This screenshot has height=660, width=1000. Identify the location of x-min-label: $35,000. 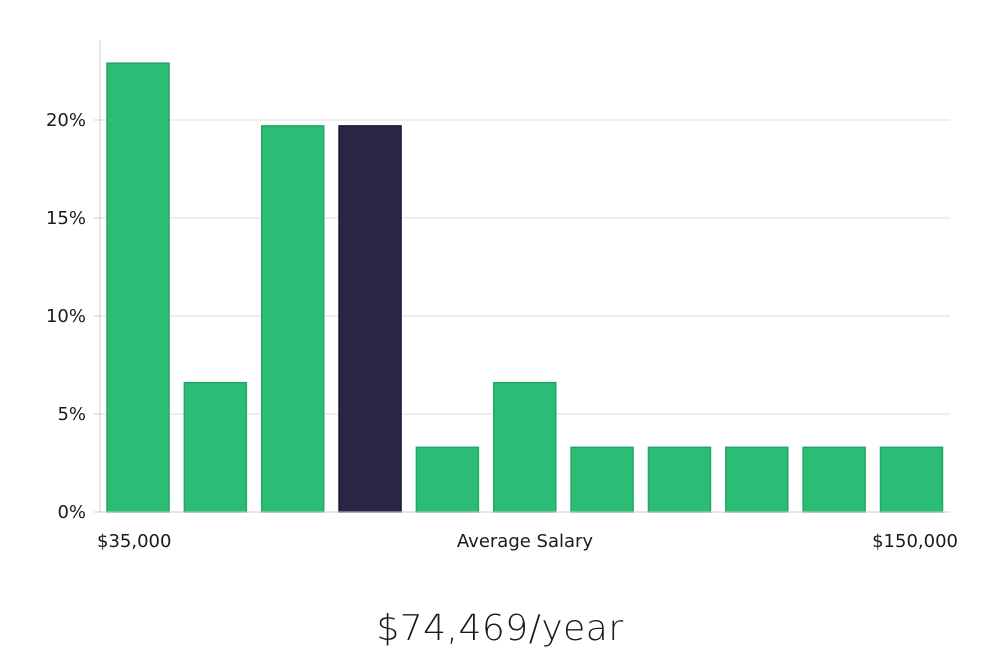
(134, 541).